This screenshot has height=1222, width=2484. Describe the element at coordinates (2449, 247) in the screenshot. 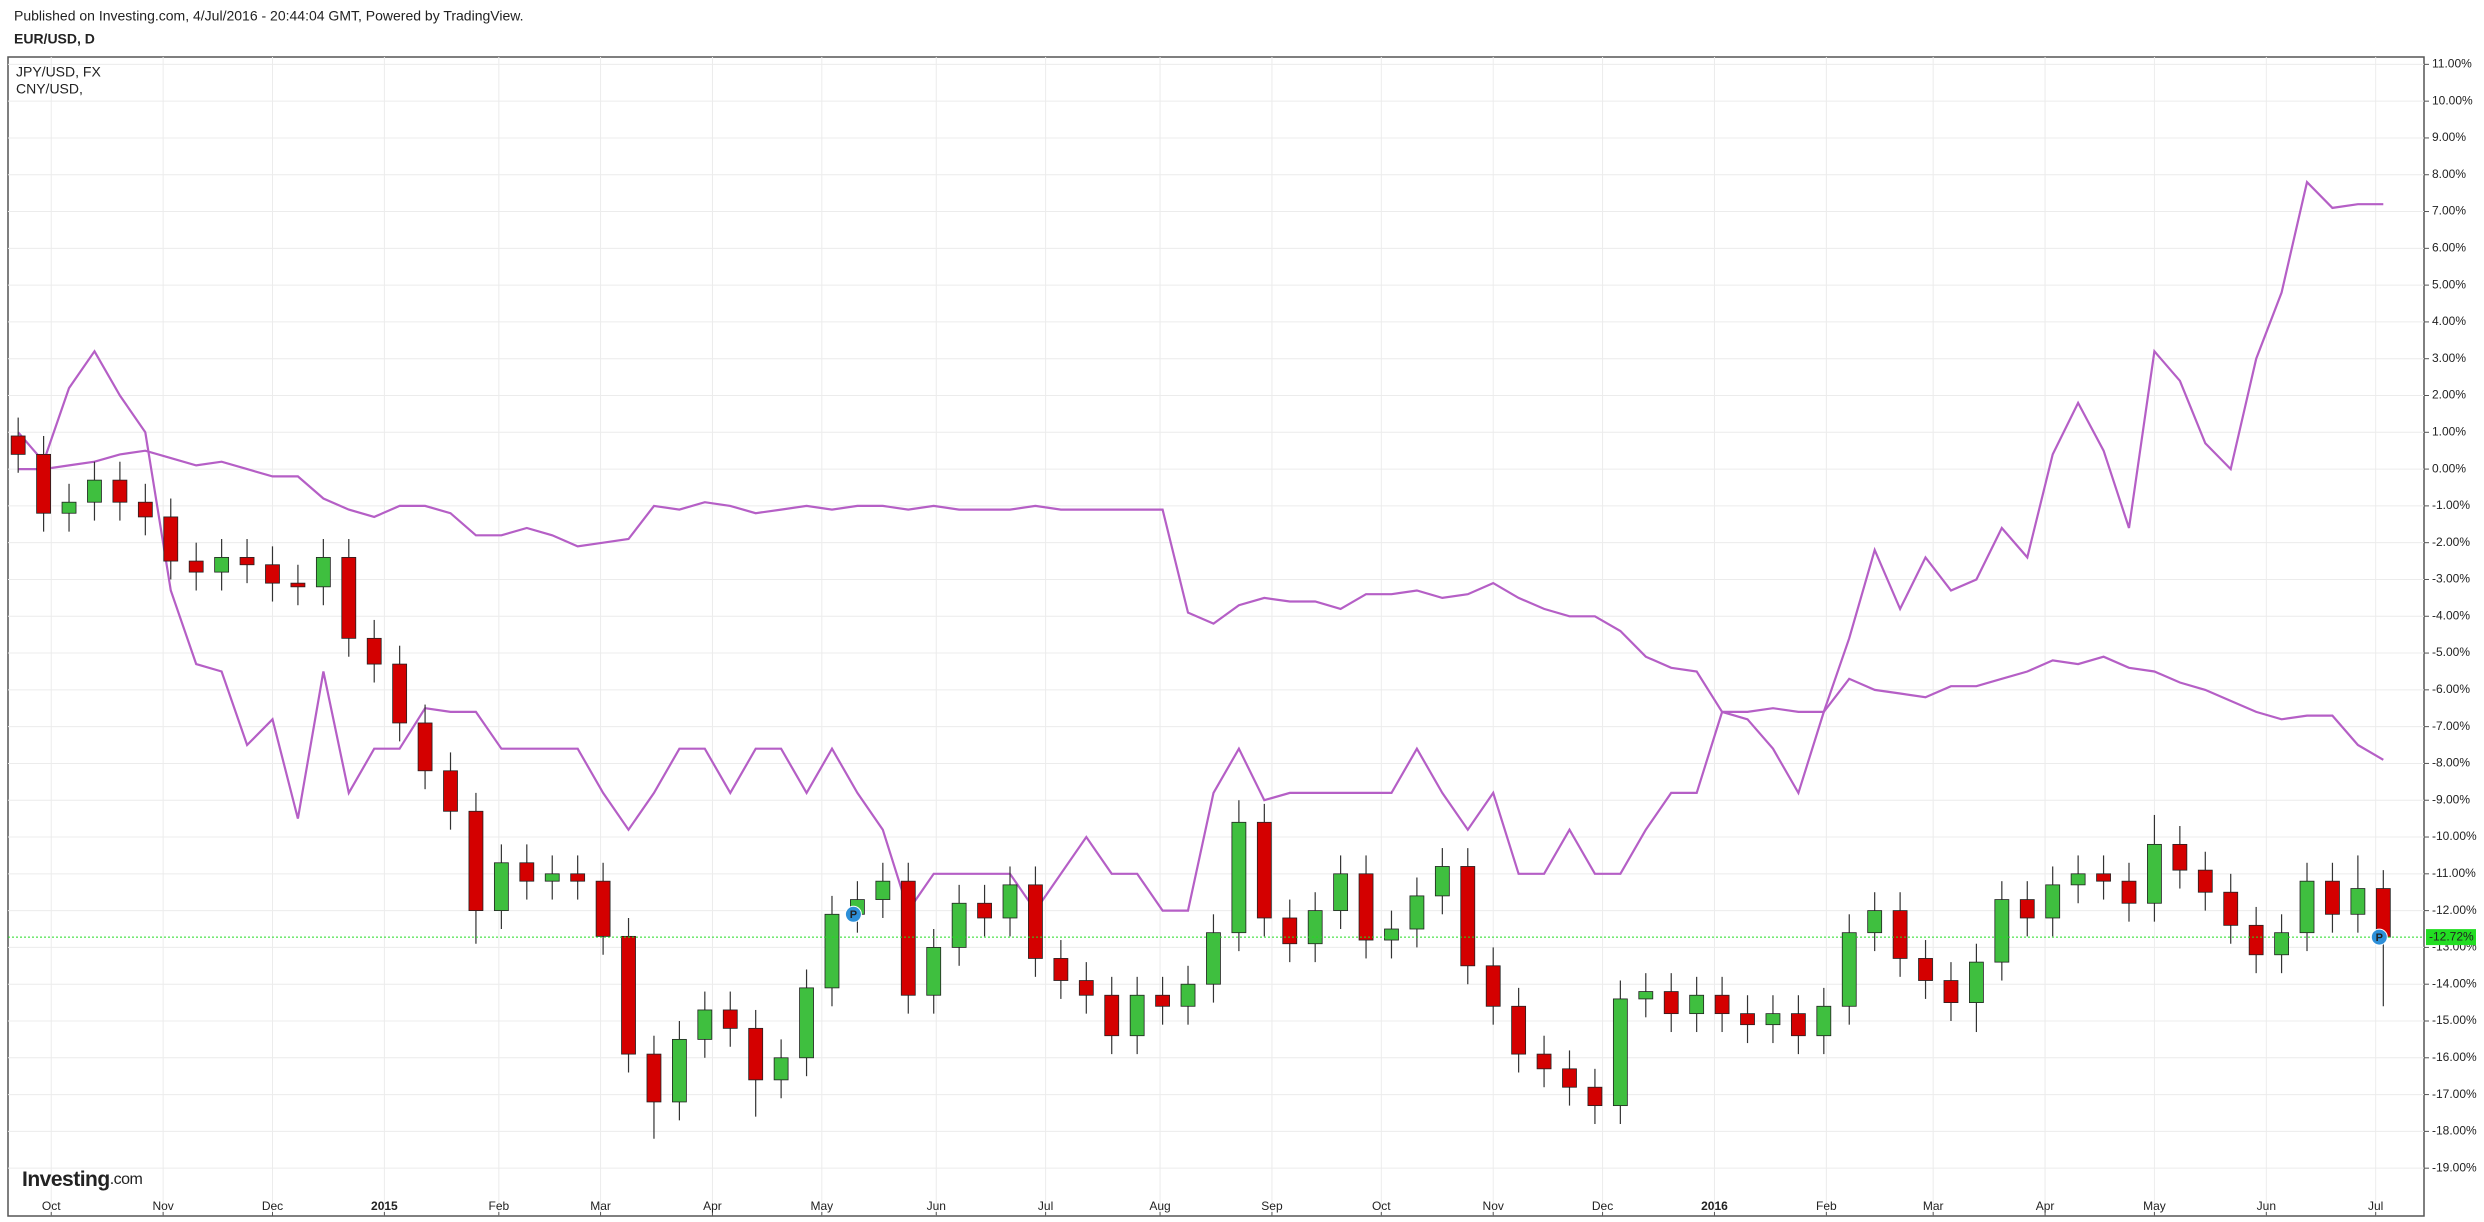

I see `y-tick-label: 6.00%` at that location.